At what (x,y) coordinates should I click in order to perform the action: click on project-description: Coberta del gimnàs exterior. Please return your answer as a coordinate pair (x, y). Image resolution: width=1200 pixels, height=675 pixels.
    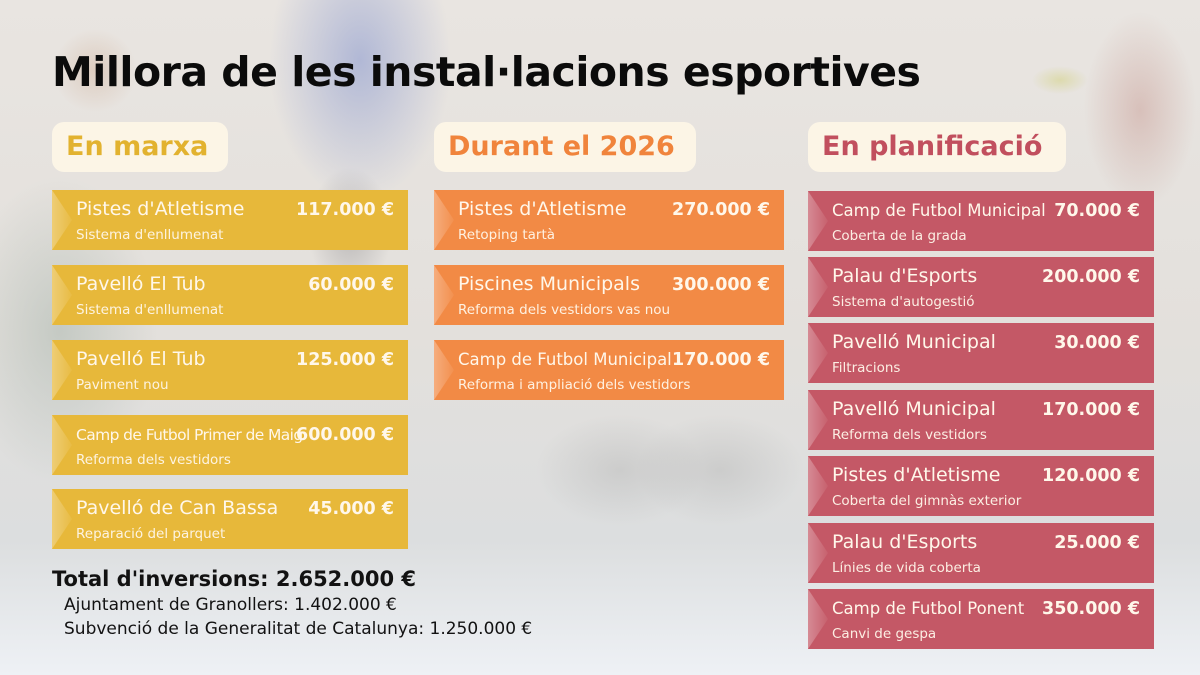
    Looking at the image, I should click on (927, 501).